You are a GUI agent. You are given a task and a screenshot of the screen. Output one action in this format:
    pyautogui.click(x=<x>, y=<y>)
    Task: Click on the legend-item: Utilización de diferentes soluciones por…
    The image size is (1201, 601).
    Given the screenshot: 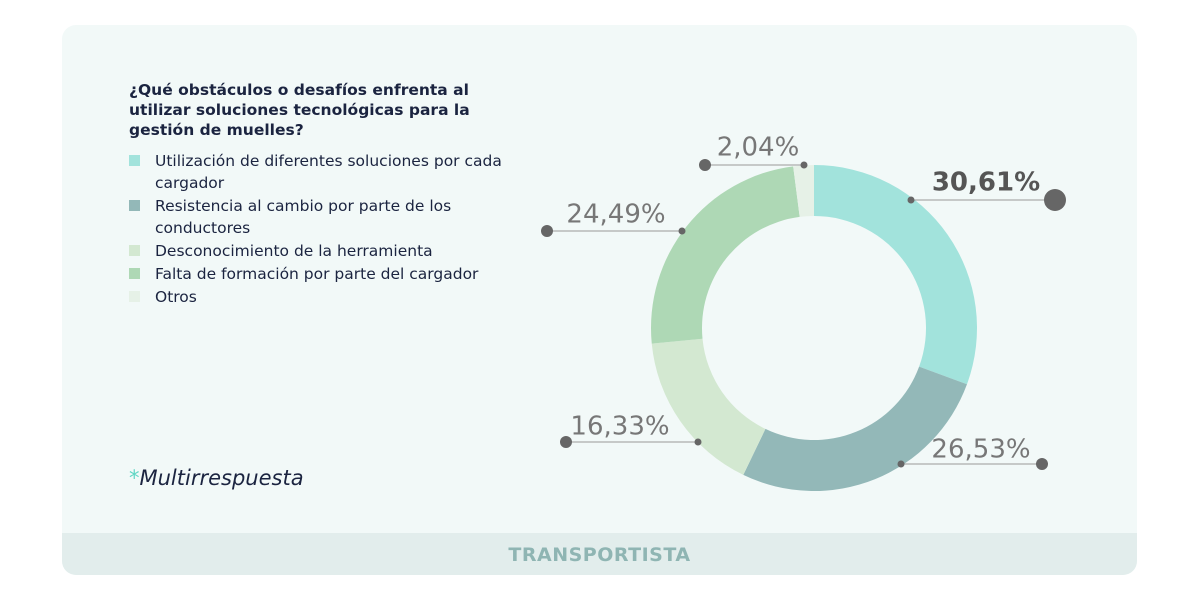 What is the action you would take?
    pyautogui.click(x=329, y=172)
    